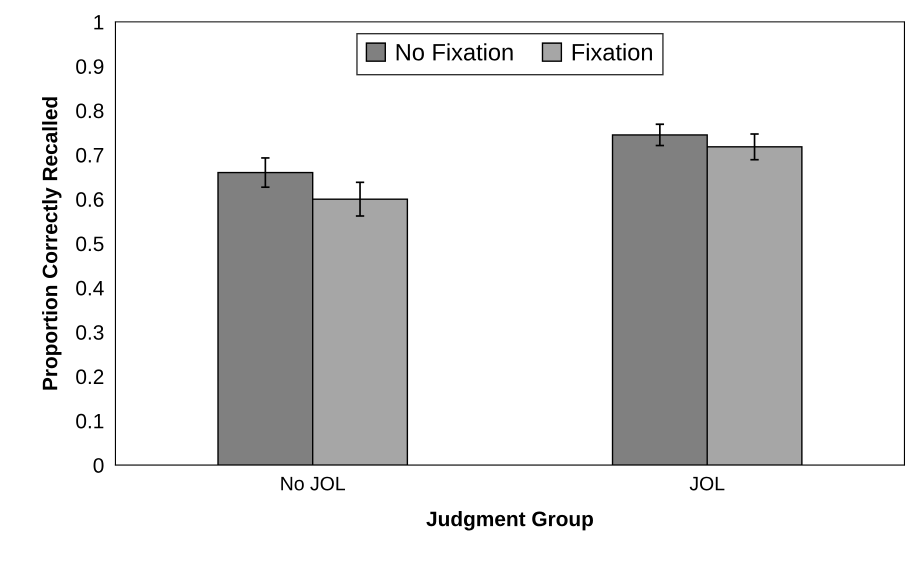 This screenshot has height=561, width=909. I want to click on y-axis-title: Proportion Correctly Recalled, so click(52, 243).